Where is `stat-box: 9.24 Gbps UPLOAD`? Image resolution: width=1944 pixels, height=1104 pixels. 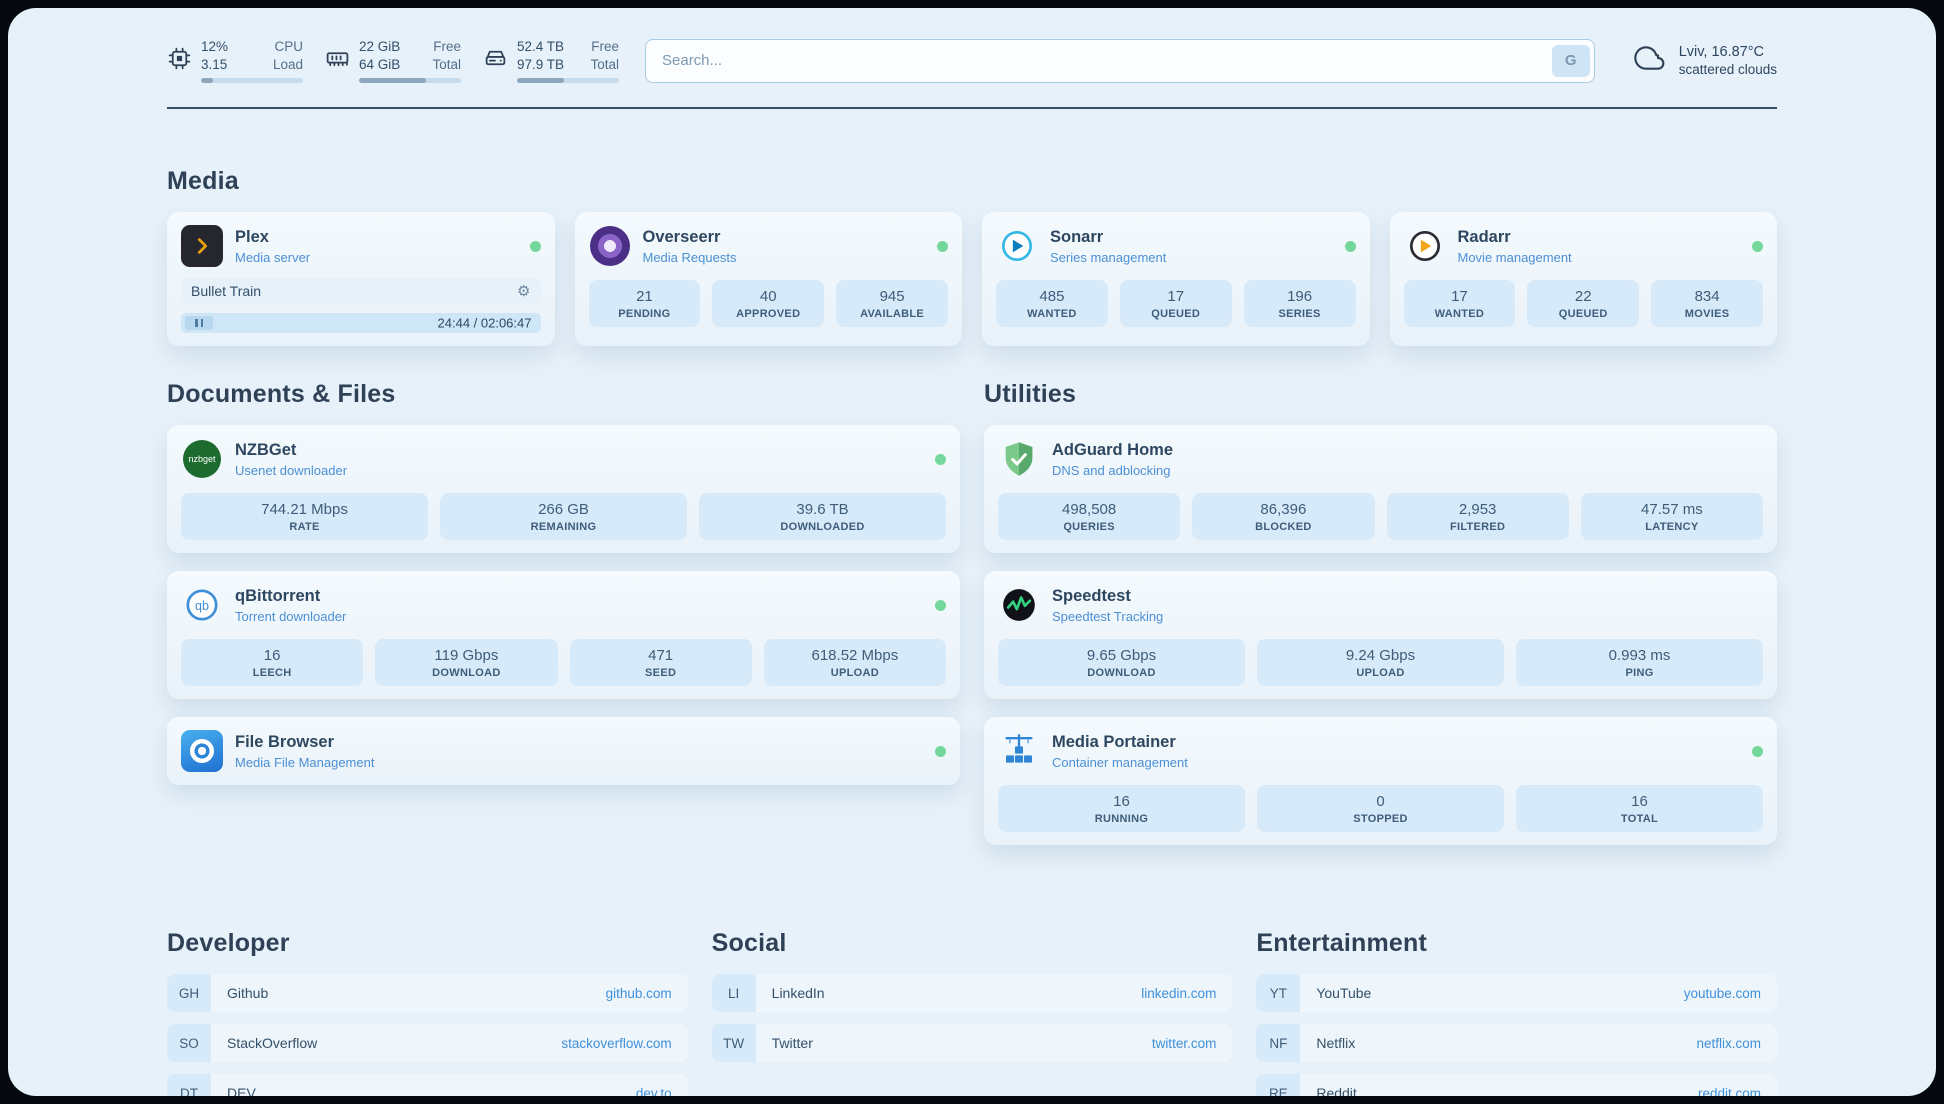
stat-box: 9.24 Gbps UPLOAD is located at coordinates (1380, 663).